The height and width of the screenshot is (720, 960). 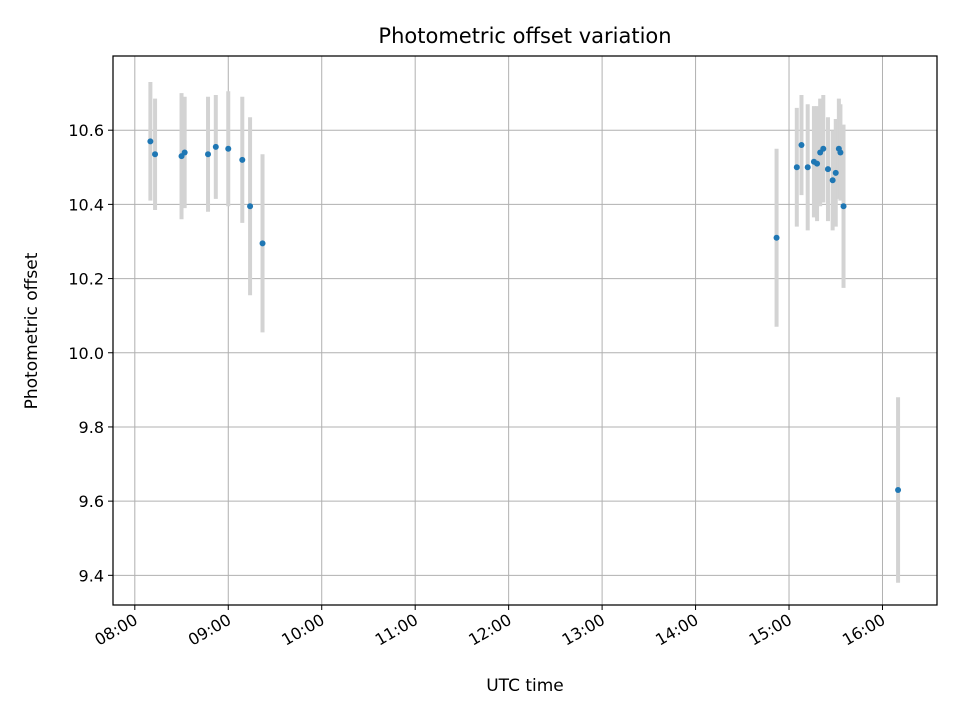 What do you see at coordinates (676, 630) in the screenshot?
I see `x-tick-label: 14:00` at bounding box center [676, 630].